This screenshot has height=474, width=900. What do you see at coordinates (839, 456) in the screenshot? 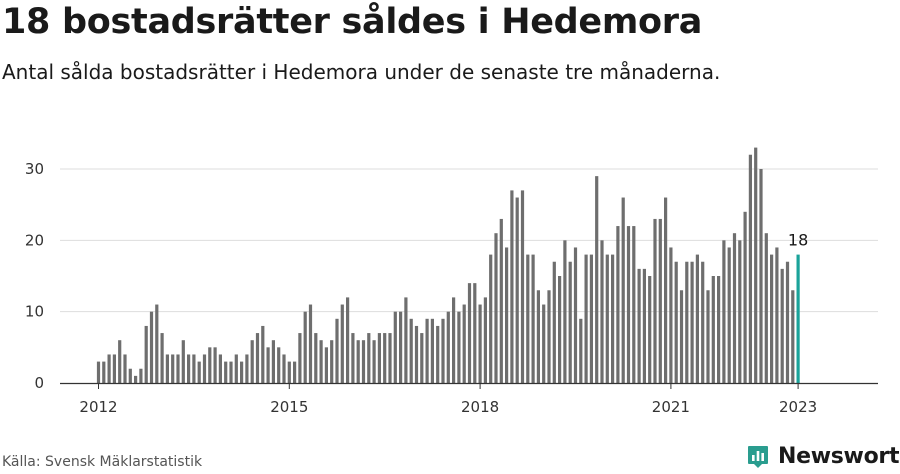
I see `brand-name: Newsworthy` at bounding box center [839, 456].